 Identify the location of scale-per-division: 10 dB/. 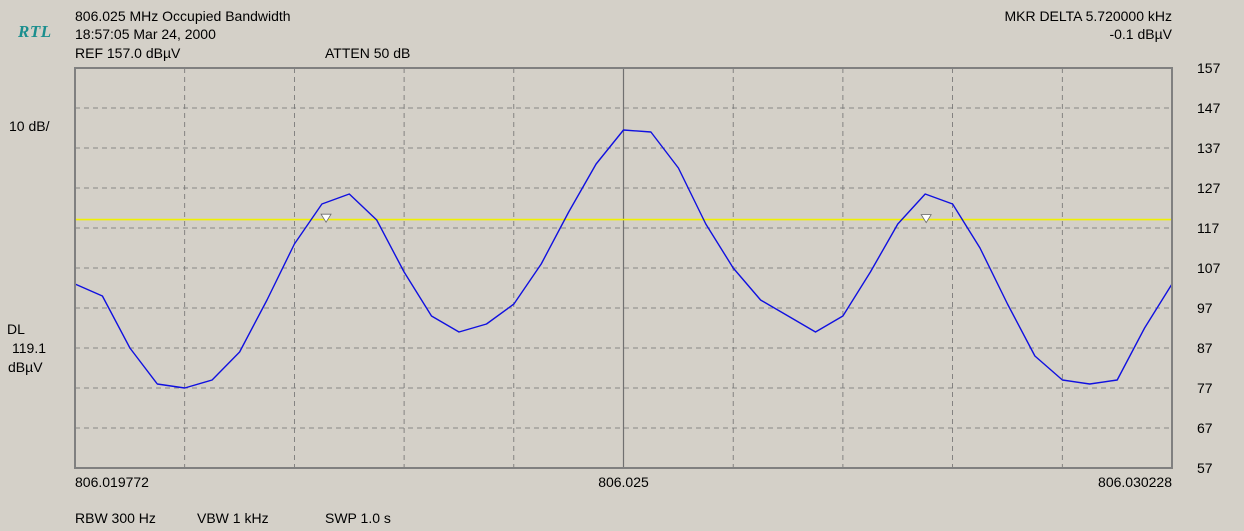
(29, 126).